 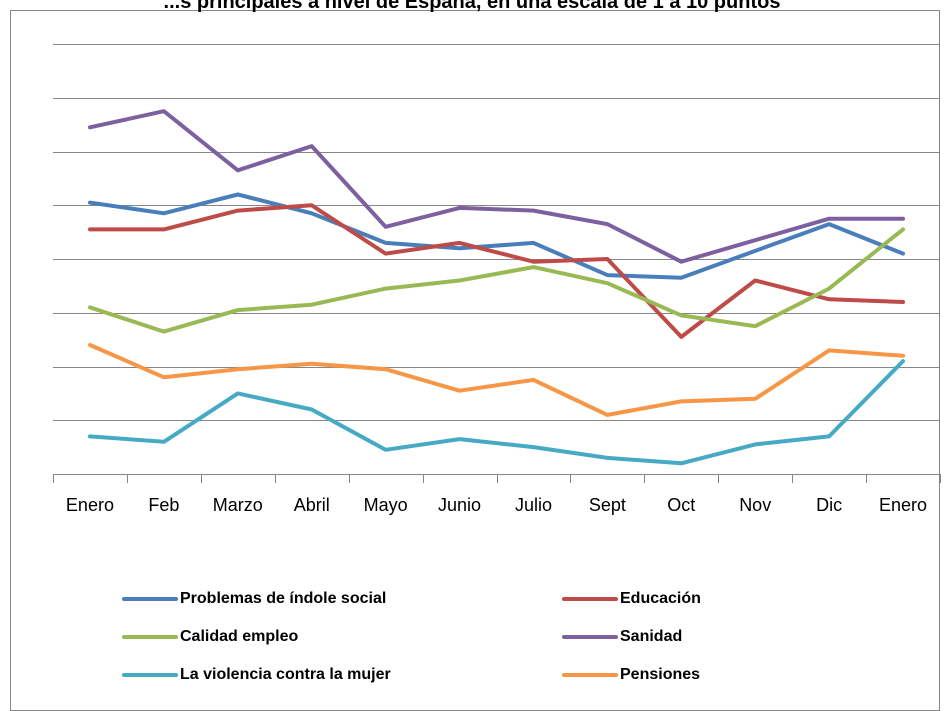 I want to click on x-tick-label: Julio, so click(x=533, y=505).